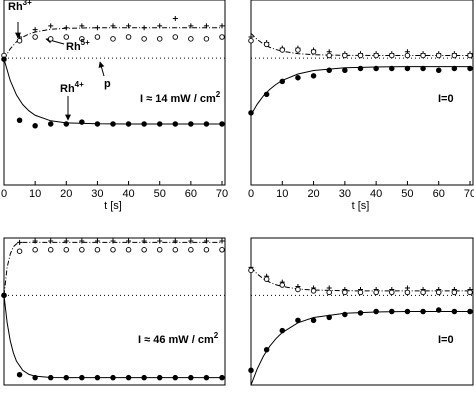  Describe the element at coordinates (20, 6) in the screenshot. I see `annotation: Rh3+` at that location.